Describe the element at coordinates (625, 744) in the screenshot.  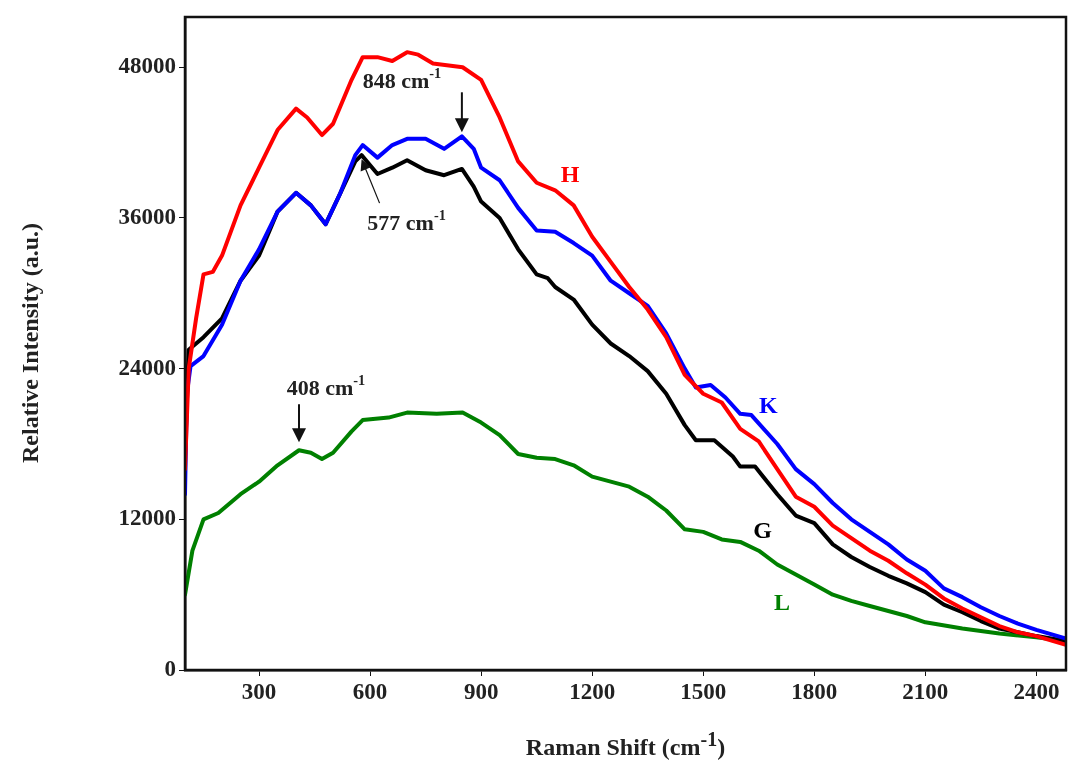
I see `x-axis-title: Raman Shift (cm$^{-1}$)` at that location.